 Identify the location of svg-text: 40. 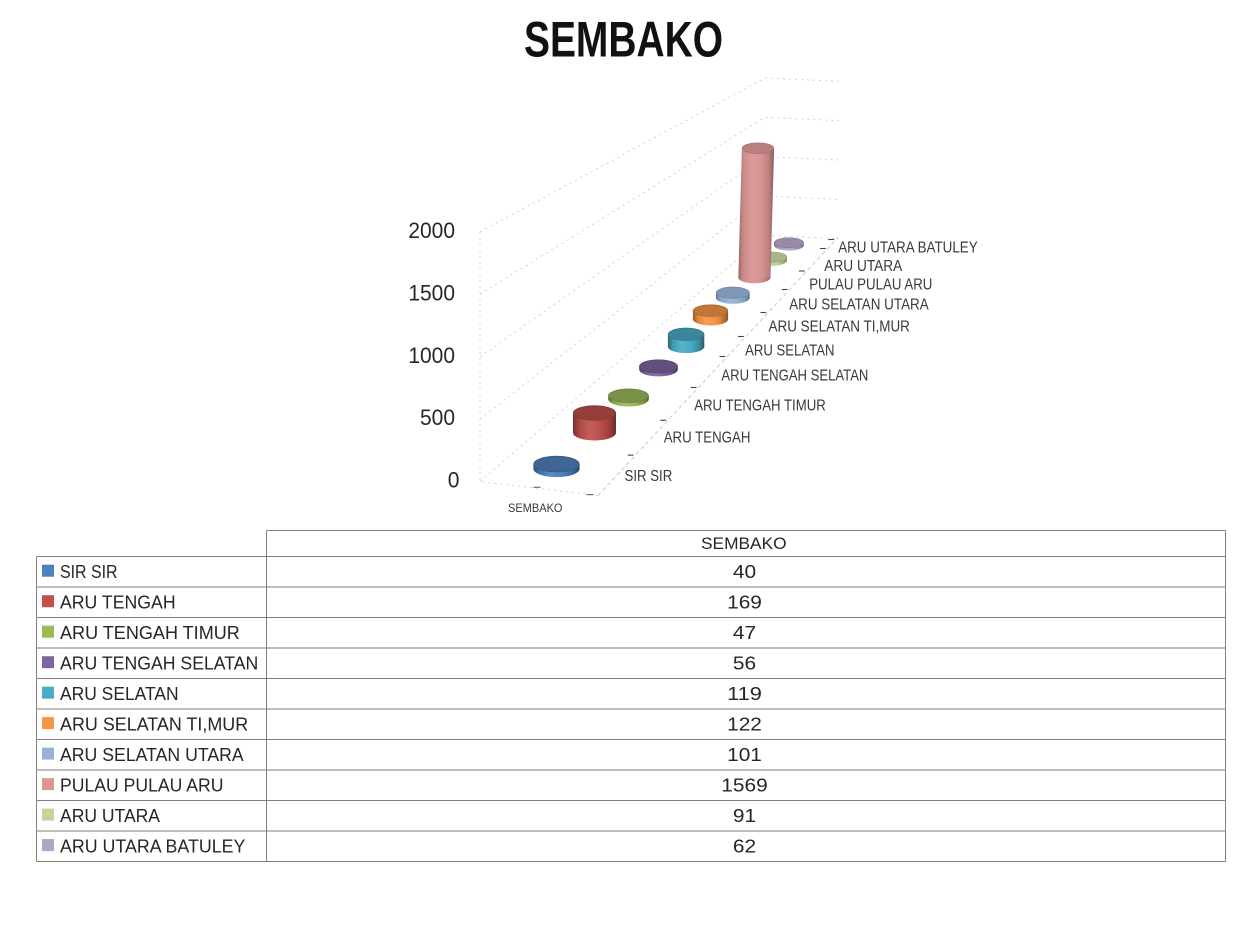
(744, 571).